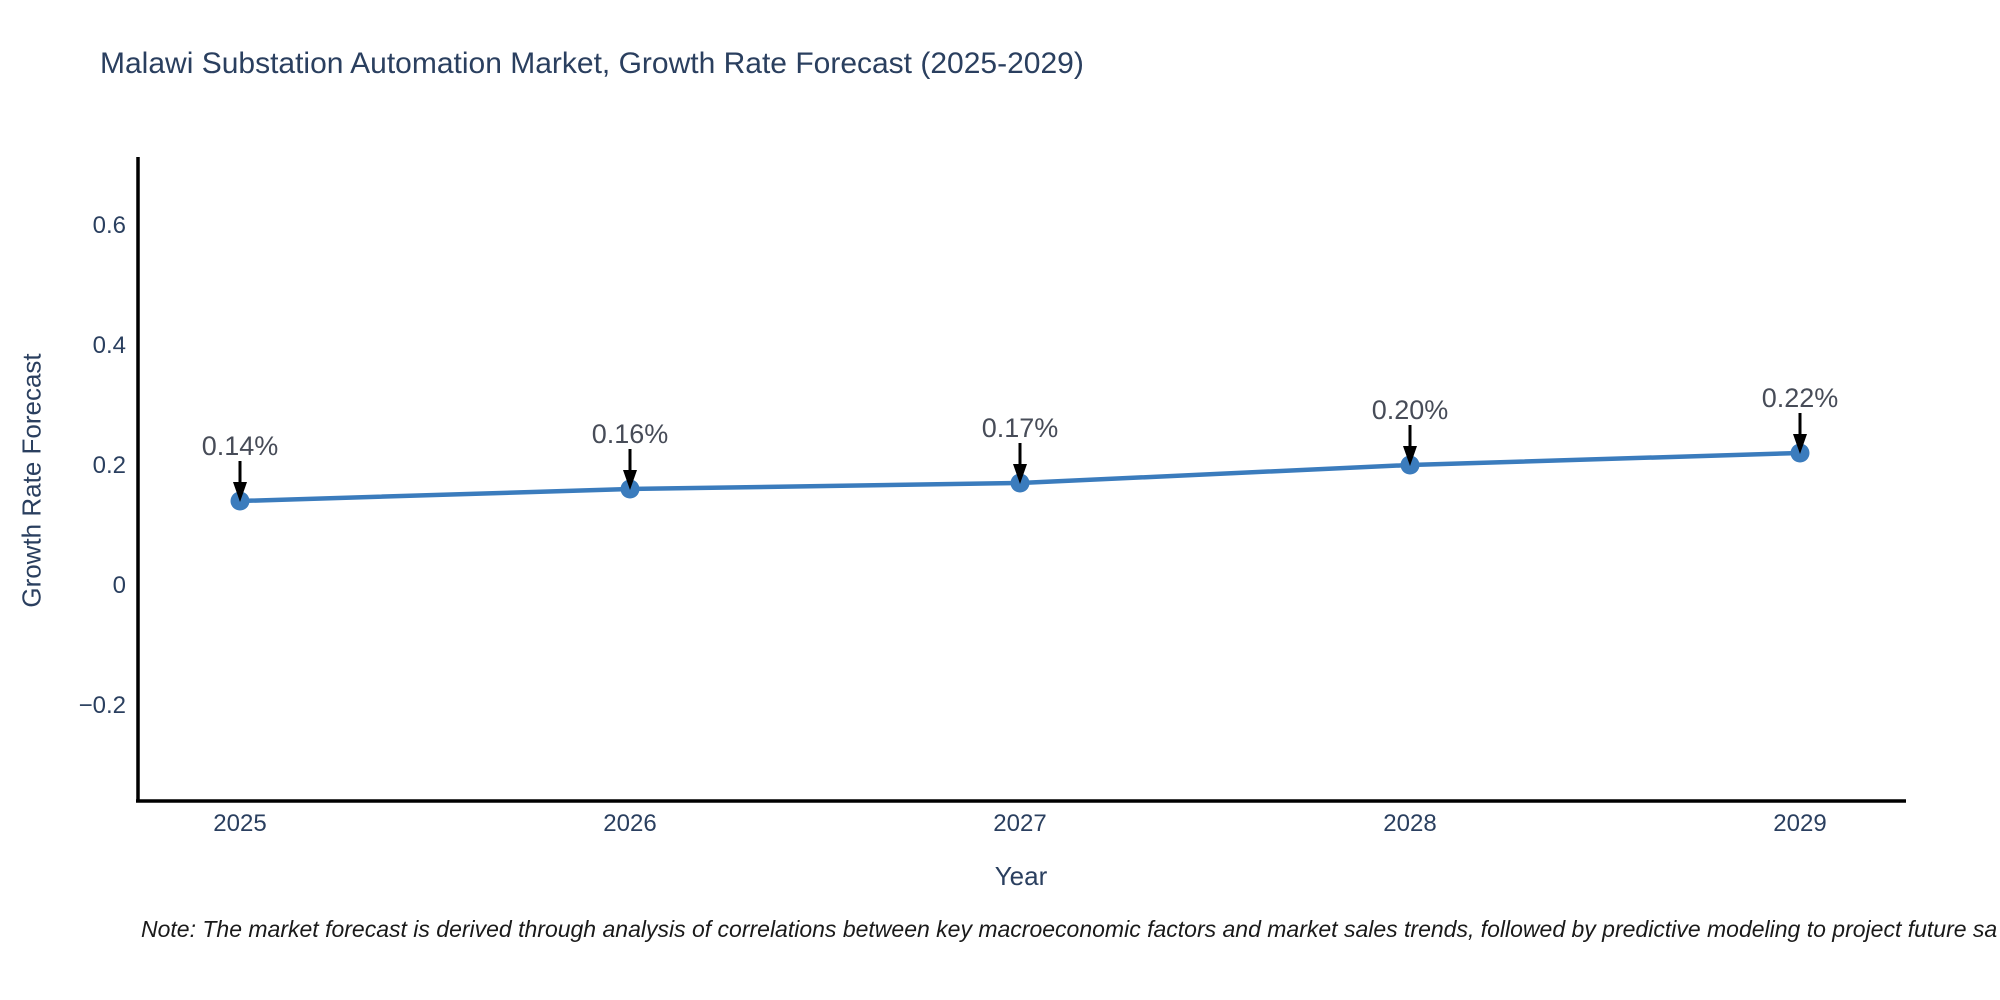  Describe the element at coordinates (1799, 823) in the screenshot. I see `x-tick-label: 2029` at that location.